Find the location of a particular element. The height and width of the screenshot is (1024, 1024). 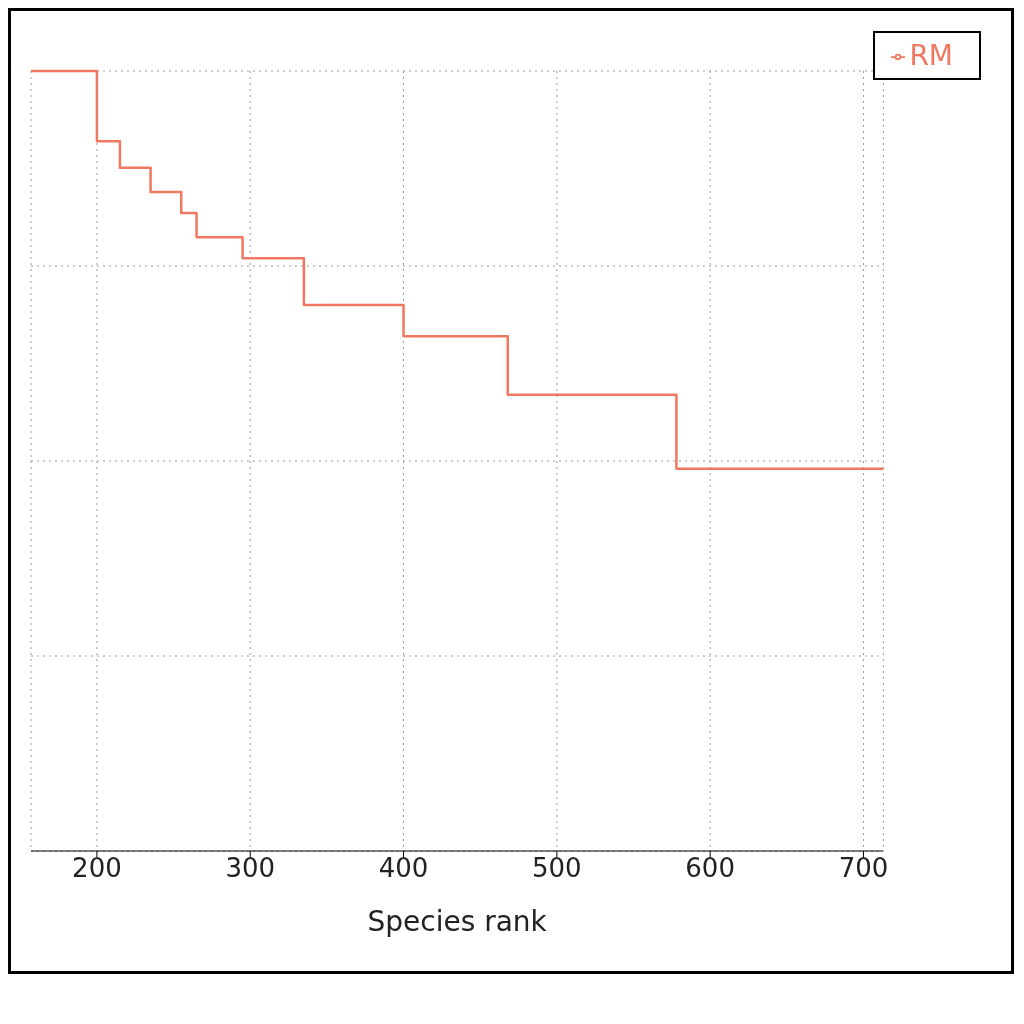

x-axis-title: Species rank is located at coordinates (457, 921).